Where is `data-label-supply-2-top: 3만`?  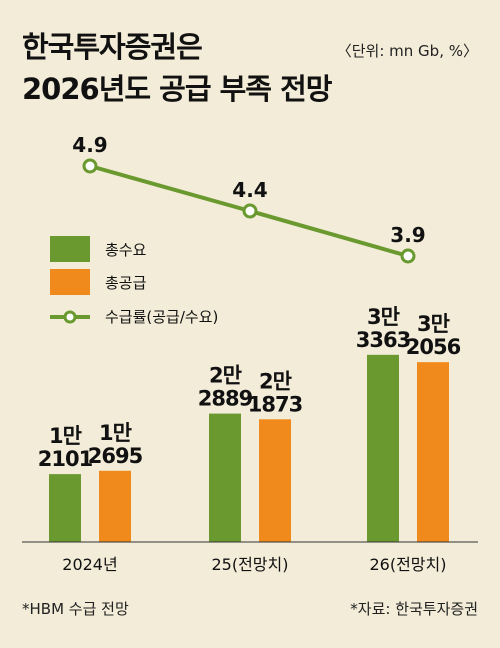
data-label-supply-2-top: 3만 is located at coordinates (433, 324).